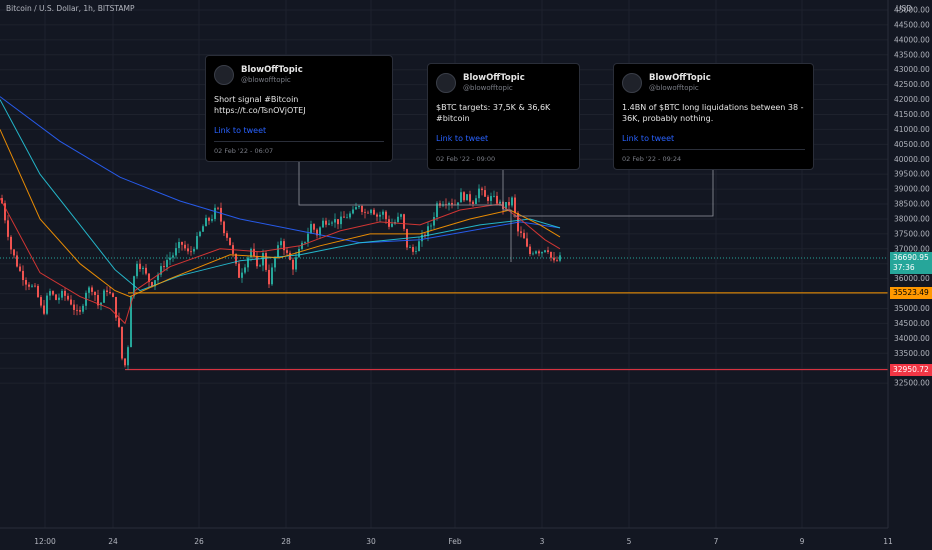 This screenshot has width=932, height=550. I want to click on tweet-connector-line, so click(400, 174).